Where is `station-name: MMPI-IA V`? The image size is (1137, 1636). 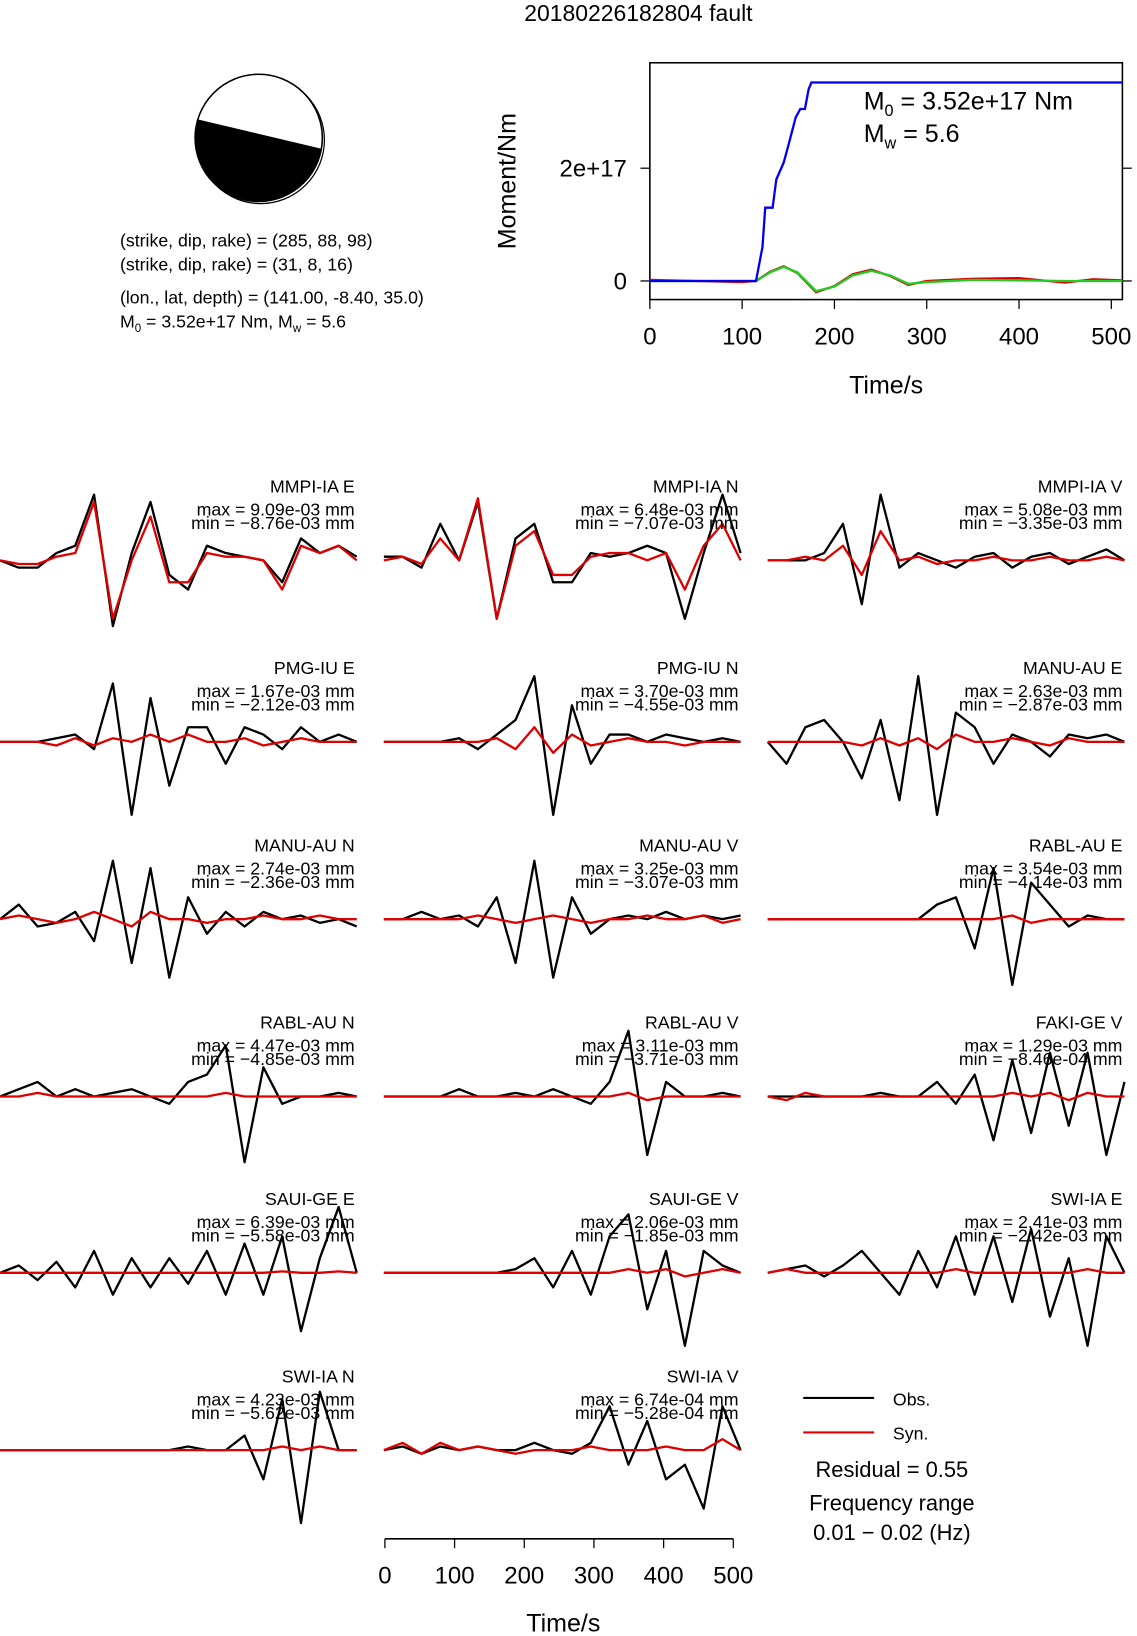
station-name: MMPI-IA V is located at coordinates (1080, 487).